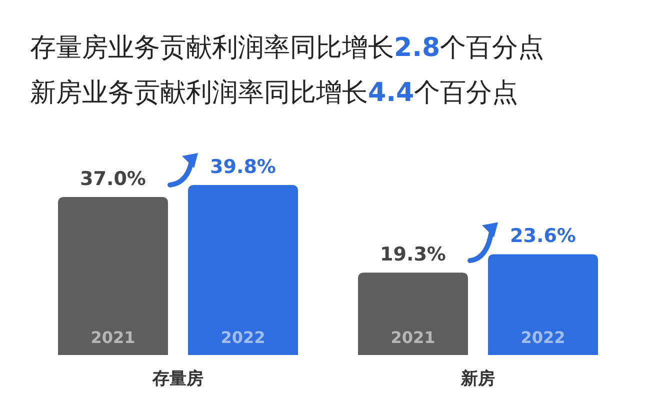 This screenshot has height=408, width=661. Describe the element at coordinates (413, 255) in the screenshot. I see `value-label: 19.3%` at that location.